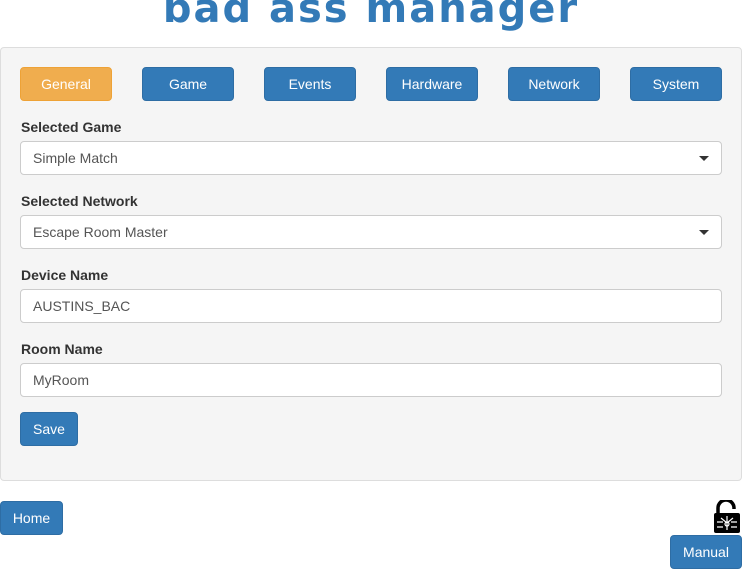 This screenshot has height=569, width=742. I want to click on home-button: Home, so click(31, 518).